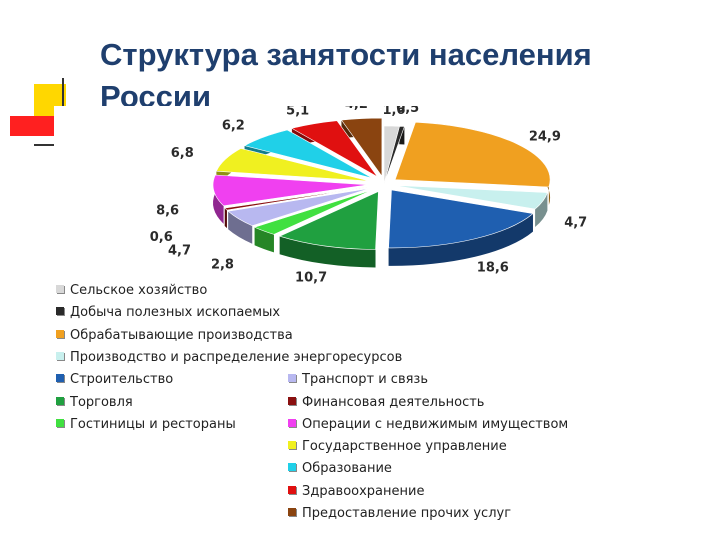 This screenshot has height=540, width=720. I want to click on legend-item: Гостиницы и рестораны, so click(146, 425).